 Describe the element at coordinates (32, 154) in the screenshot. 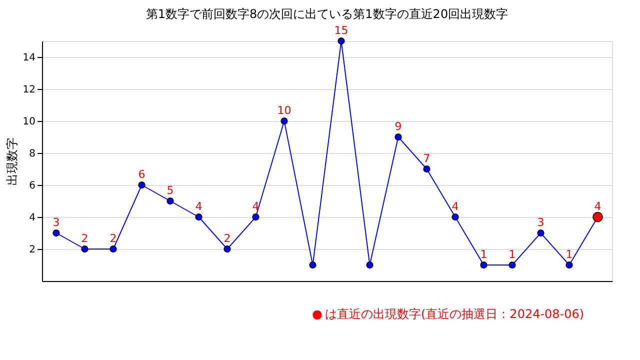

I see `y-tick-label: 8` at that location.